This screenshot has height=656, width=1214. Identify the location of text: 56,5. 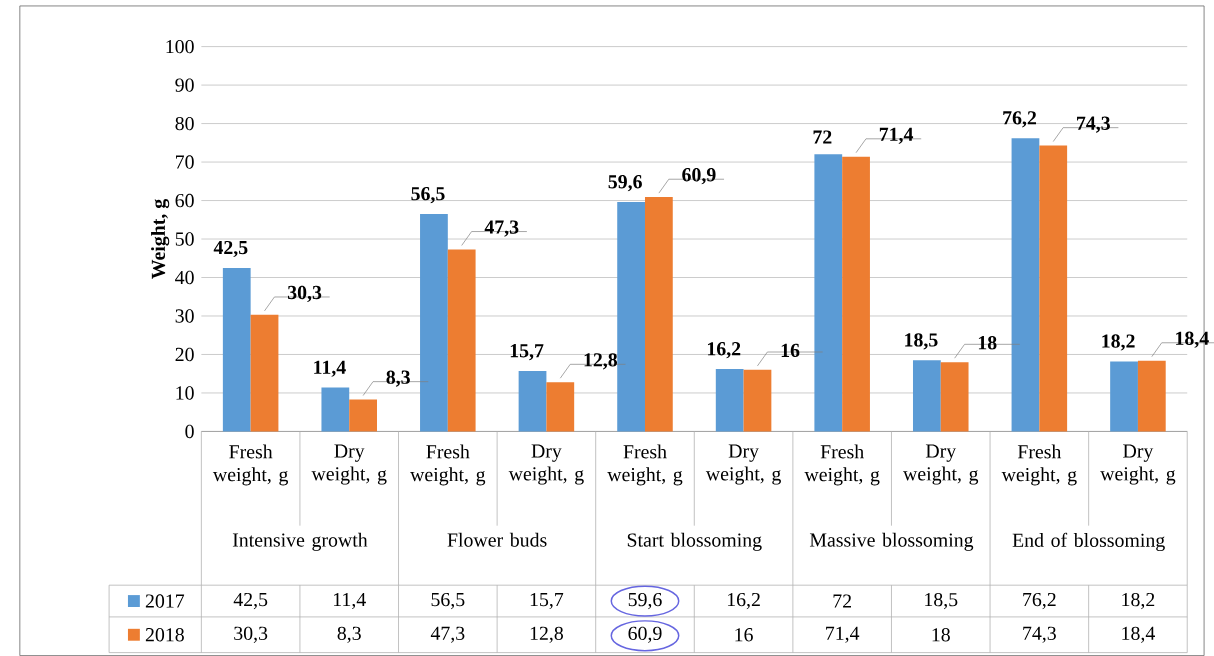
(428, 195).